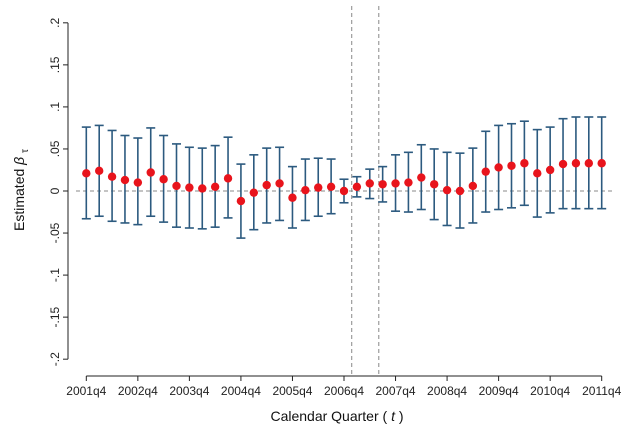 The height and width of the screenshot is (432, 629). Describe the element at coordinates (396, 391) in the screenshot. I see `x-tick-label-6: 2007q4` at that location.